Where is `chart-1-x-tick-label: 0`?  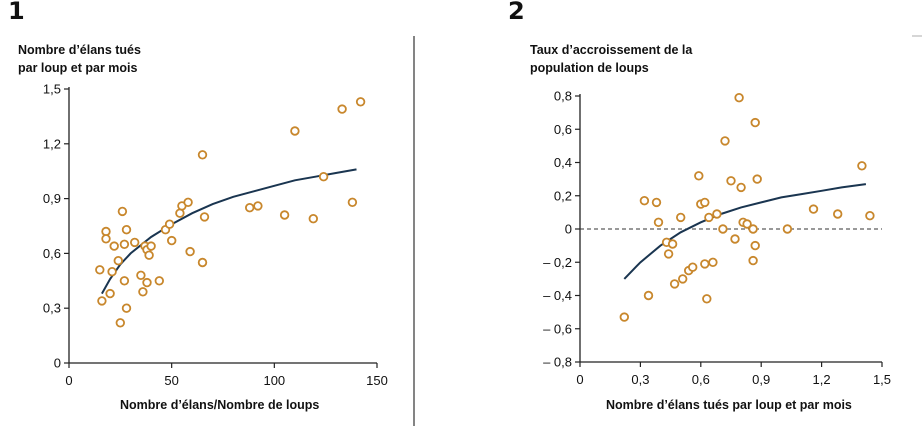 chart-1-x-tick-label: 0 is located at coordinates (68, 380).